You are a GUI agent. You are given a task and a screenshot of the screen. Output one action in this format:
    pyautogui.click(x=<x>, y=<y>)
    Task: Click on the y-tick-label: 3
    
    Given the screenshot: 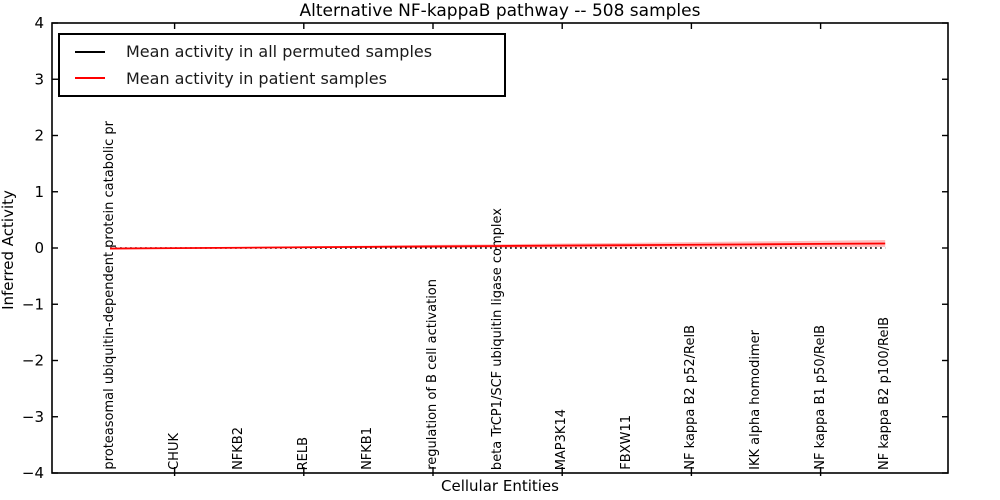 What is the action you would take?
    pyautogui.click(x=39, y=79)
    